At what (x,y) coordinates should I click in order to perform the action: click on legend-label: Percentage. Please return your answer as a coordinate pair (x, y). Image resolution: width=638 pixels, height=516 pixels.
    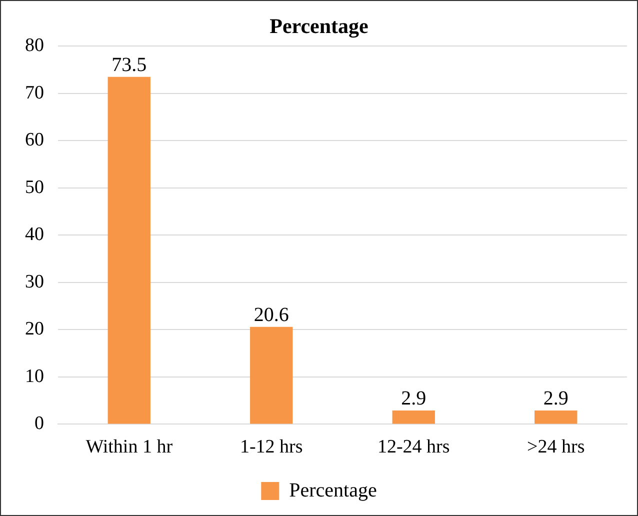
    Looking at the image, I should click on (333, 490).